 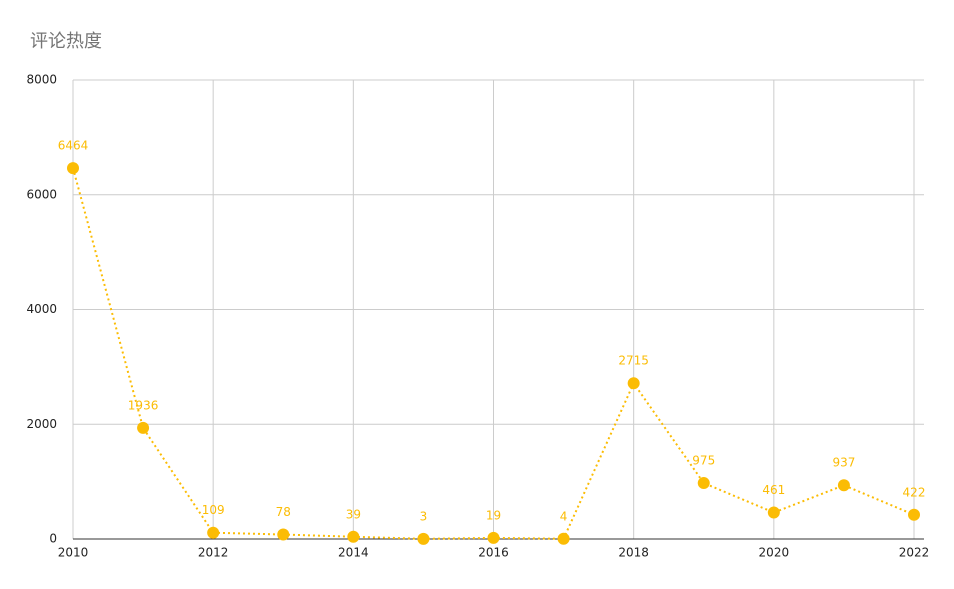 What do you see at coordinates (703, 461) in the screenshot?
I see `data-label: 975` at bounding box center [703, 461].